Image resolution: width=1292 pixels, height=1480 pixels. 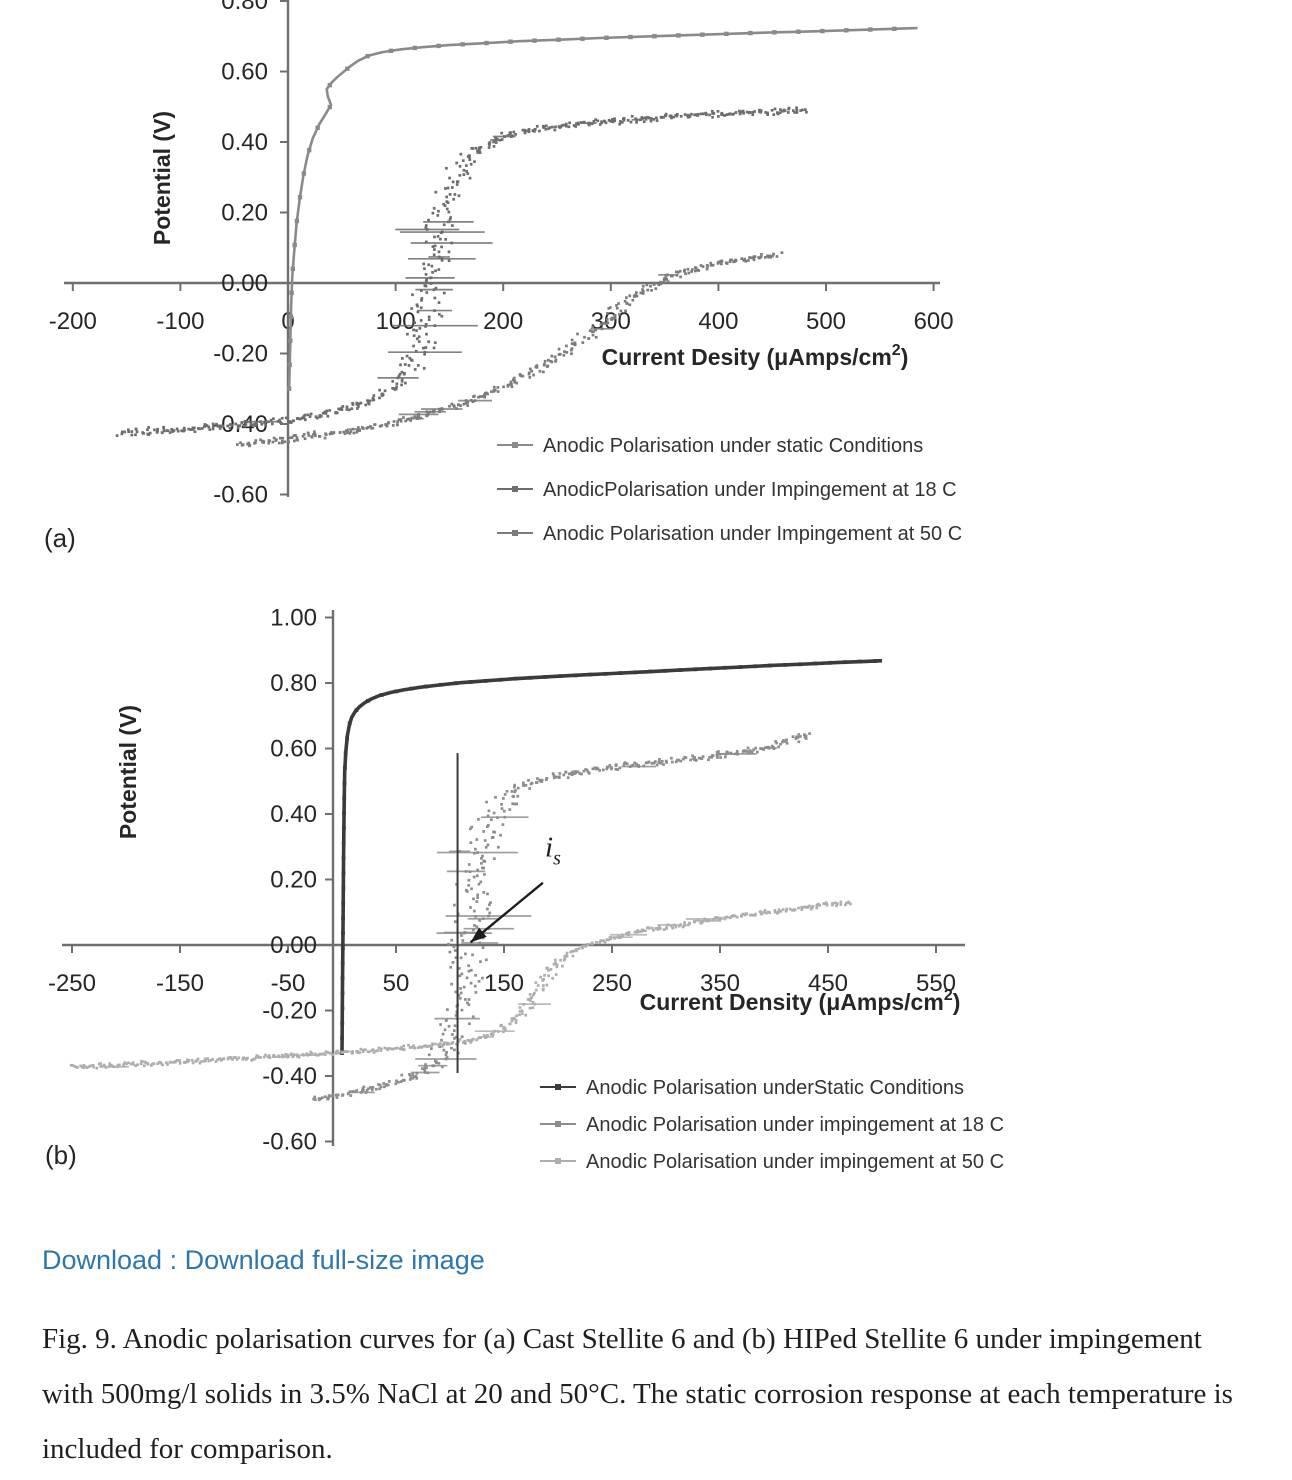 I want to click on svg-text: 200, so click(x=503, y=321).